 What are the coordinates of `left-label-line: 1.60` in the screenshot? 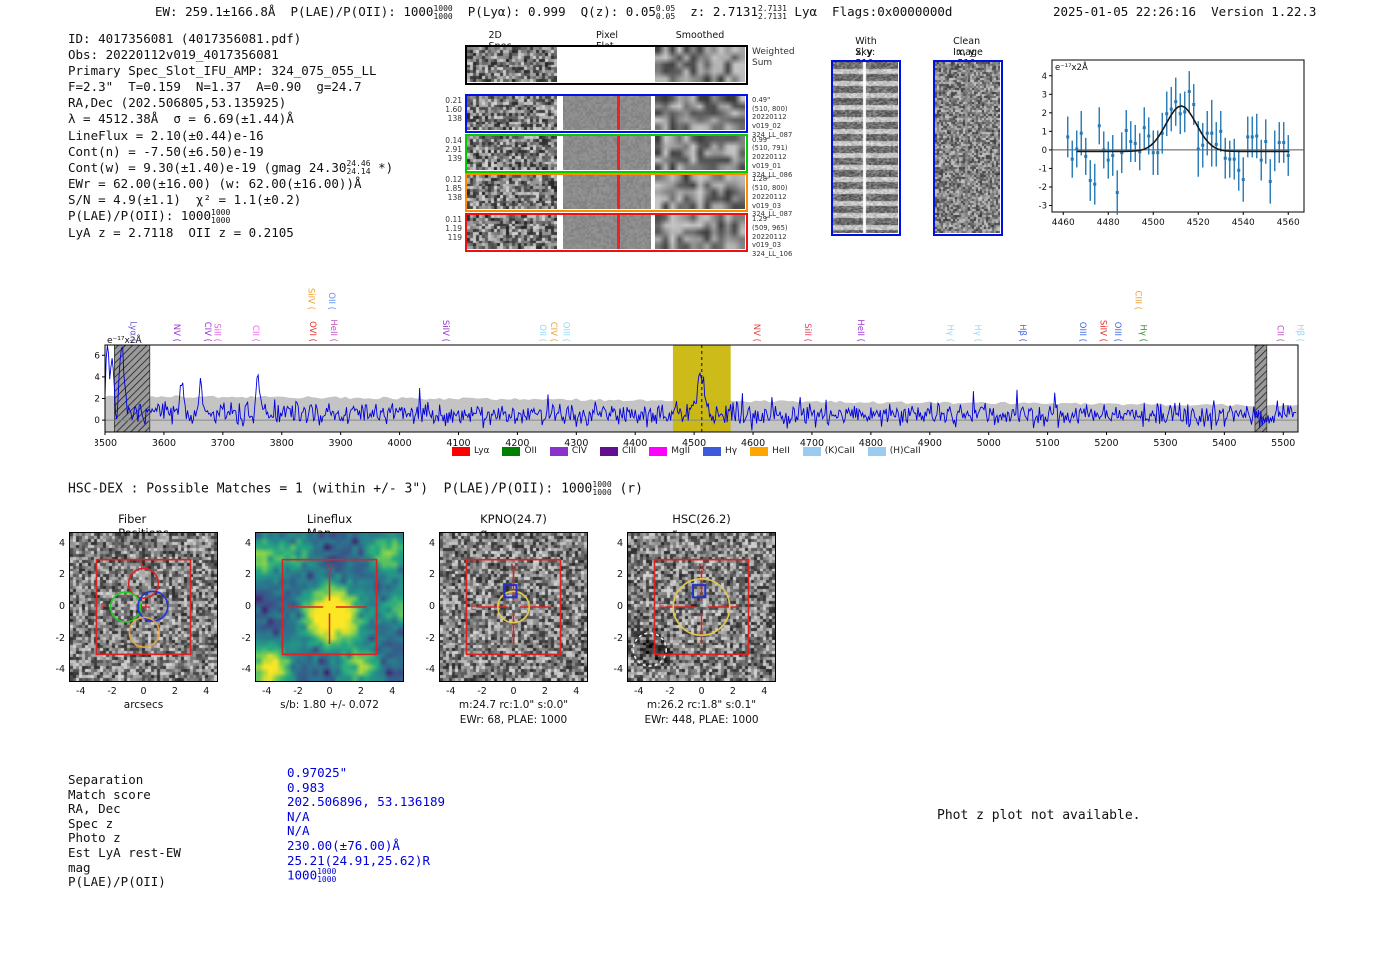 It's located at (453, 109).